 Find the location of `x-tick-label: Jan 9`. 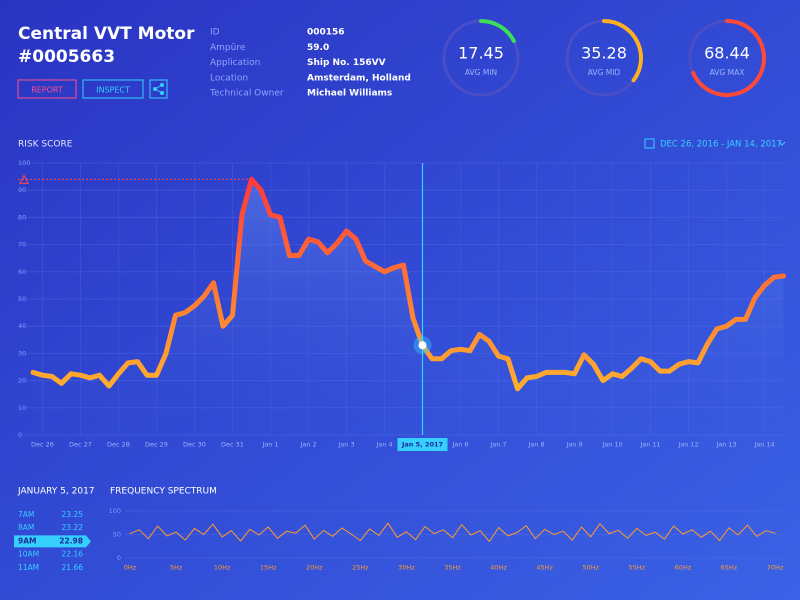

x-tick-label: Jan 9 is located at coordinates (573, 445).